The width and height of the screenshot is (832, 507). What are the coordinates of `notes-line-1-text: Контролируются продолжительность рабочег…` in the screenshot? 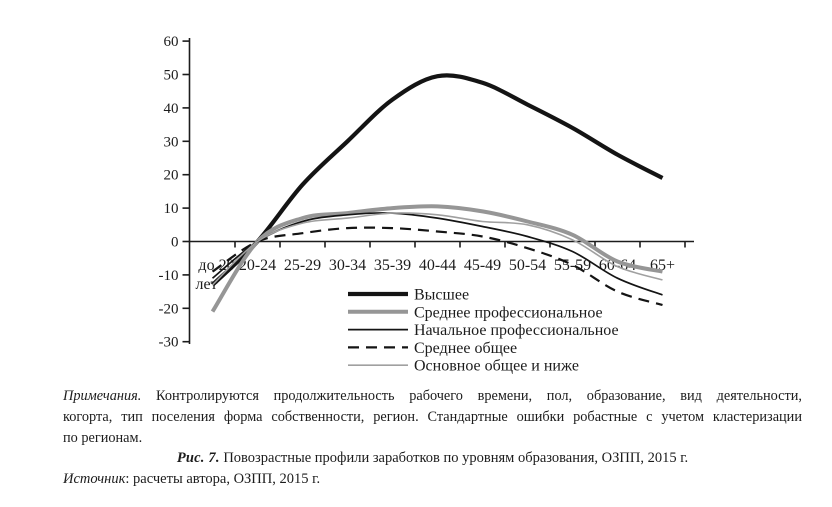 It's located at (471, 396).